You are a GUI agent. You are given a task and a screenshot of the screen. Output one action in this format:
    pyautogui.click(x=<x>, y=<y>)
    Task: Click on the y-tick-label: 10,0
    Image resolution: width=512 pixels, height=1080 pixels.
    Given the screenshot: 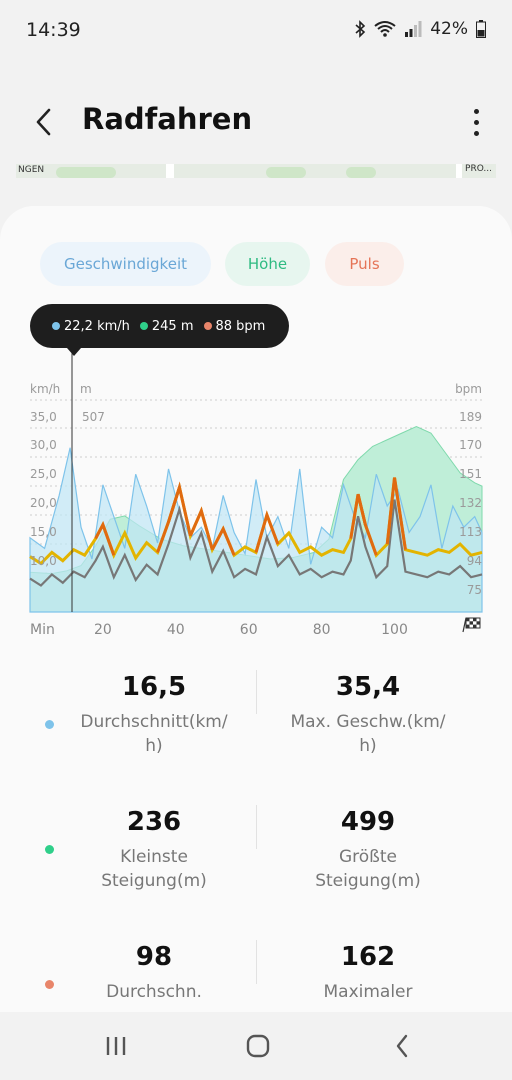 What is the action you would take?
    pyautogui.click(x=43, y=561)
    